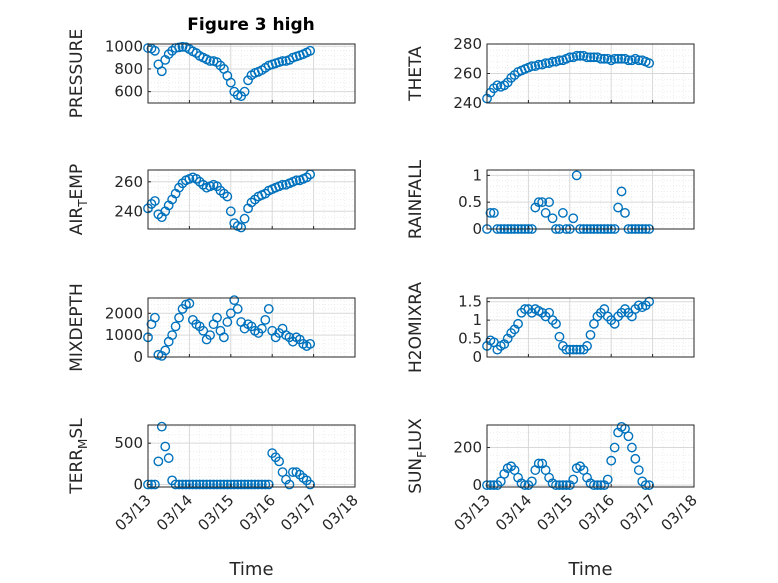 The height and width of the screenshot is (583, 778). I want to click on x-axis-label: Time, so click(589, 569).